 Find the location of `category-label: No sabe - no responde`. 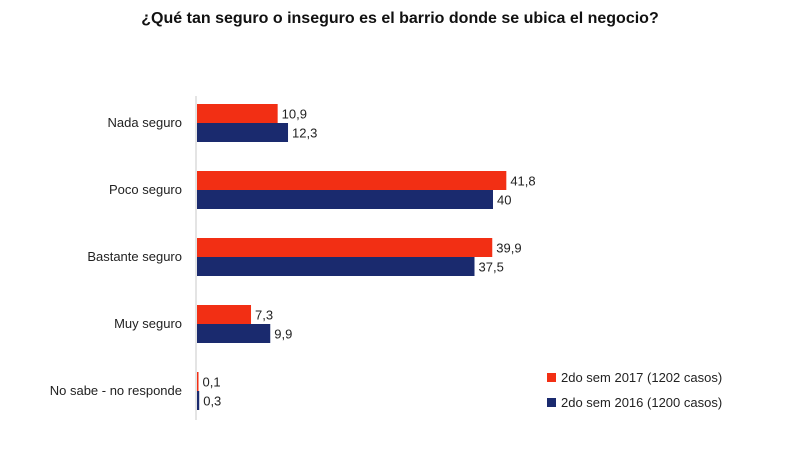

category-label: No sabe - no responde is located at coordinates (116, 390).